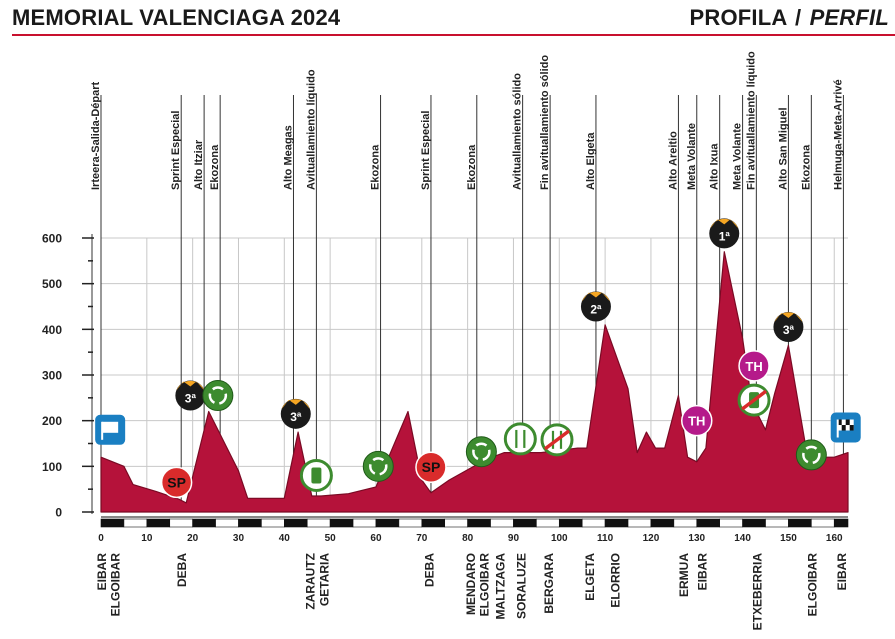 The height and width of the screenshot is (639, 895). Describe the element at coordinates (324, 579) in the screenshot. I see `town-label: GETARIA` at that location.